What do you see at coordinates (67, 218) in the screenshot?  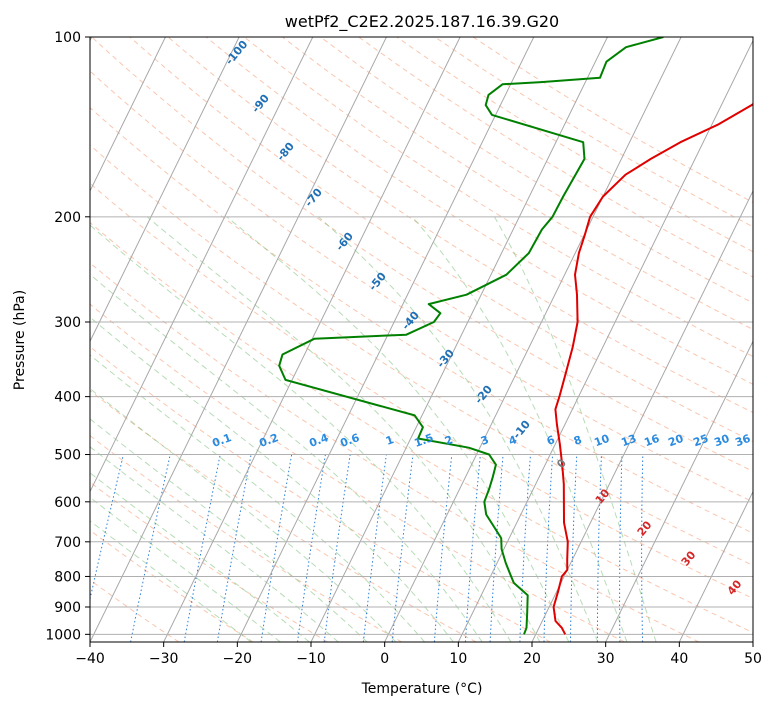 I see `y-tick-label: 200` at bounding box center [67, 218].